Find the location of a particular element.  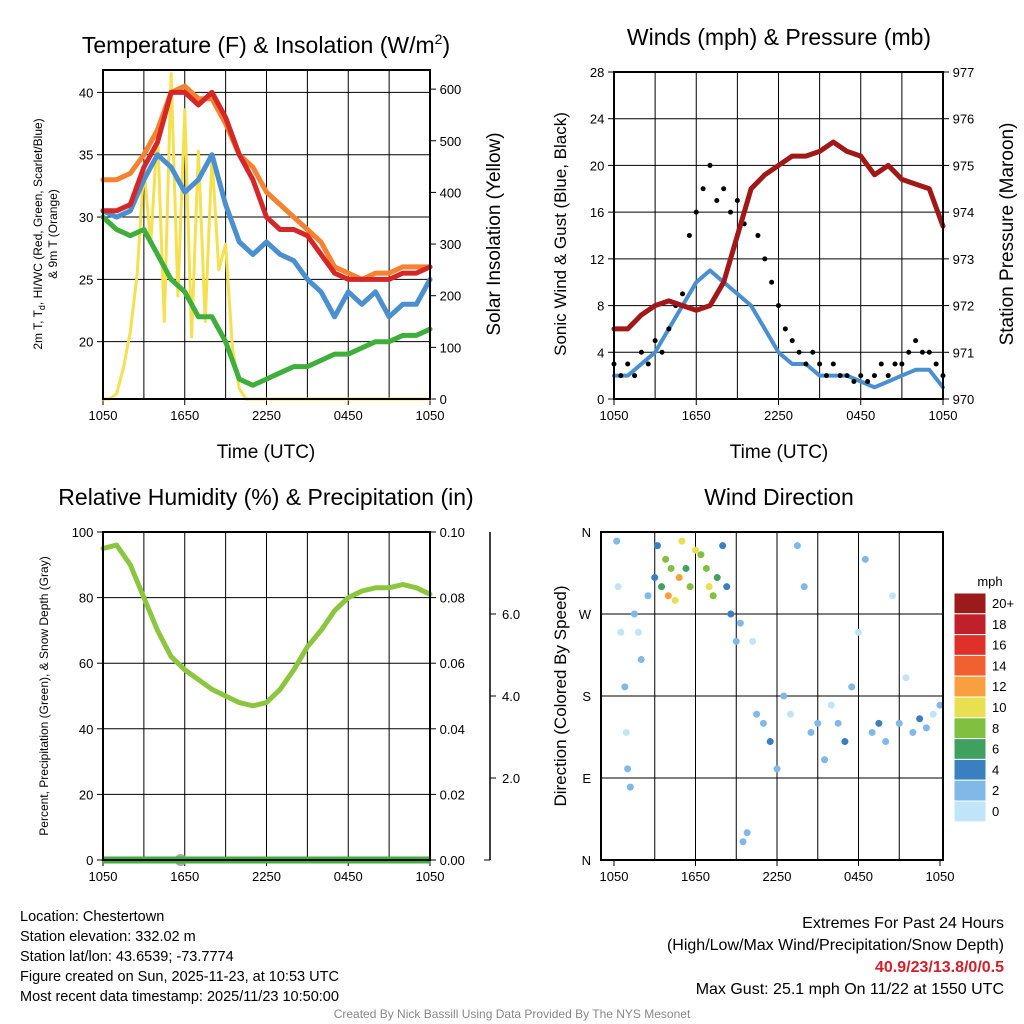

temp-frame is located at coordinates (266, 234).